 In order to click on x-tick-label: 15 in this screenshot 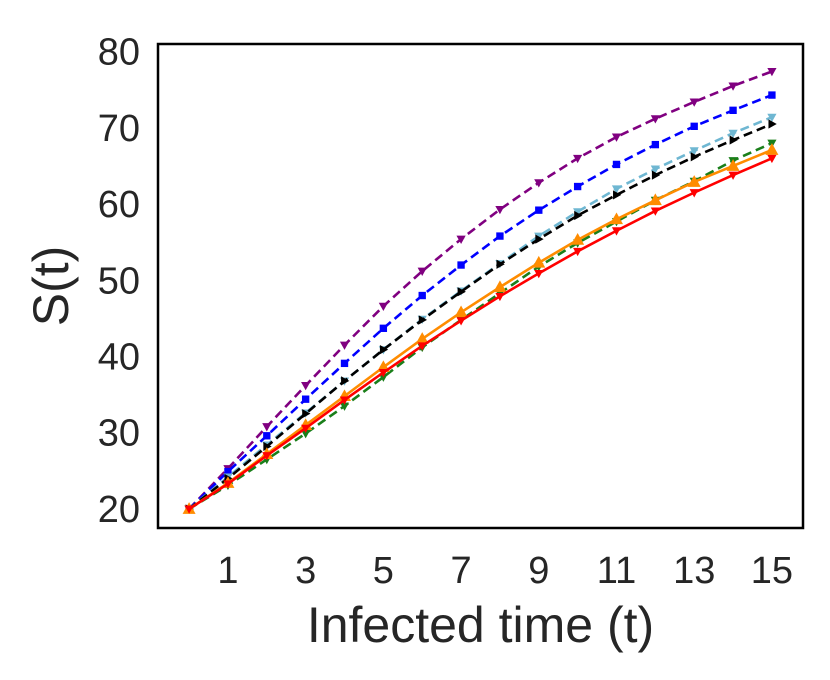, I will do `click(772, 571)`.